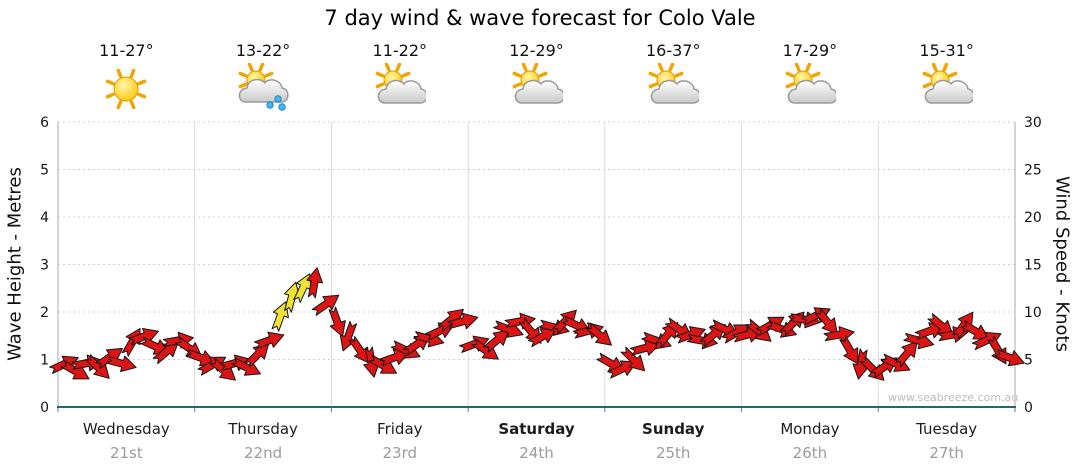  Describe the element at coordinates (400, 50) in the screenshot. I see `temp-range: 11-22°` at that location.